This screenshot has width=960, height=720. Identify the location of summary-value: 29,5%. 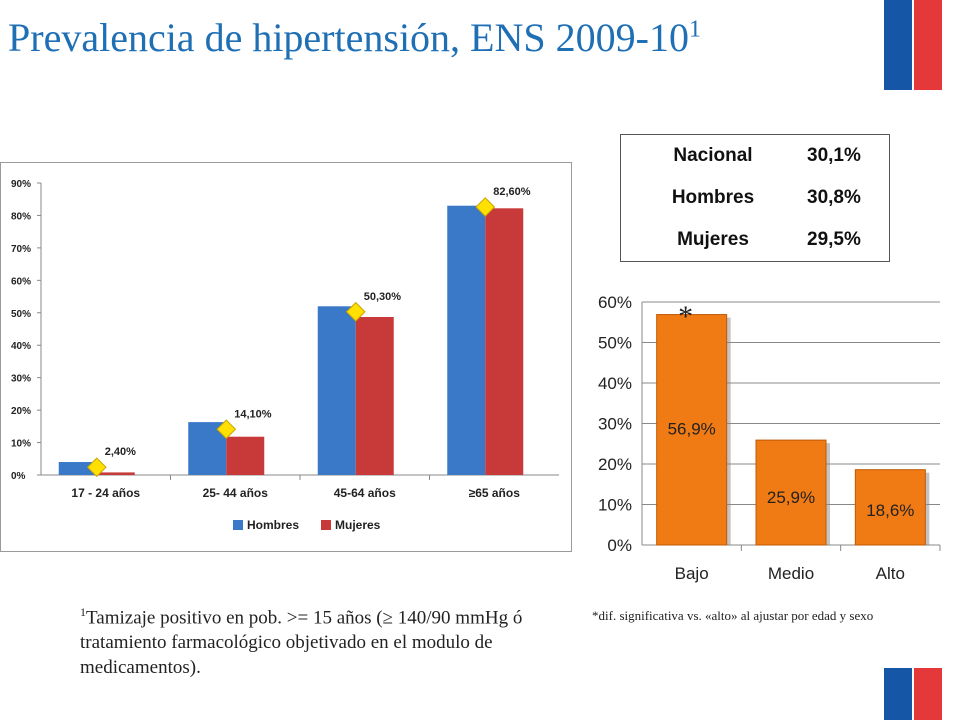
(834, 239).